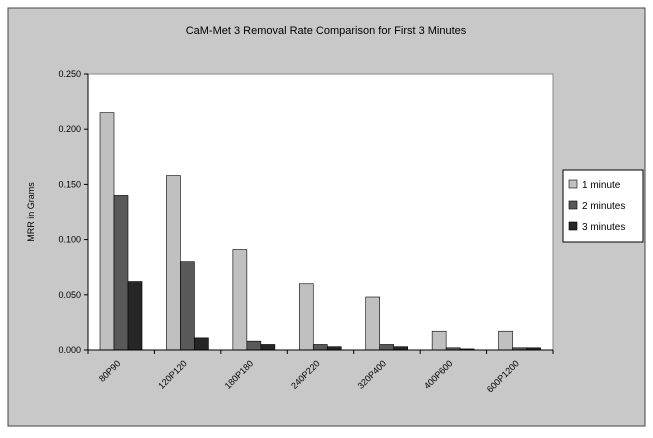 Image resolution: width=653 pixels, height=438 pixels. What do you see at coordinates (201, 344) in the screenshot?
I see `bar-3-minutes-120P120` at bounding box center [201, 344].